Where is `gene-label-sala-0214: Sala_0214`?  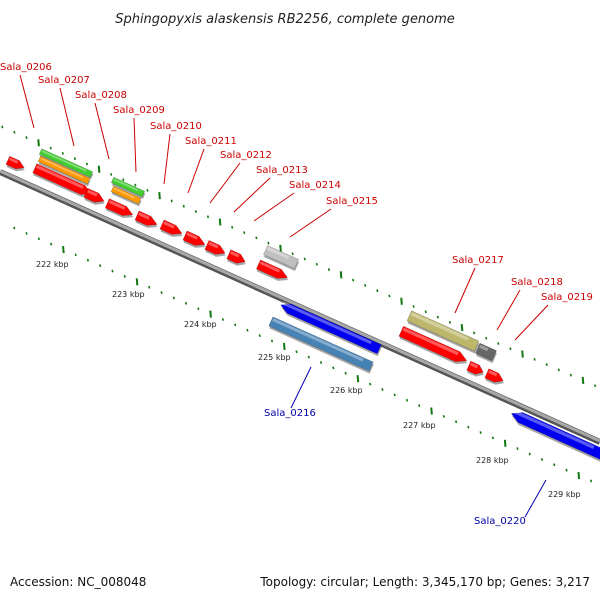
gene-label-sala-0214: Sala_0214 is located at coordinates (315, 185).